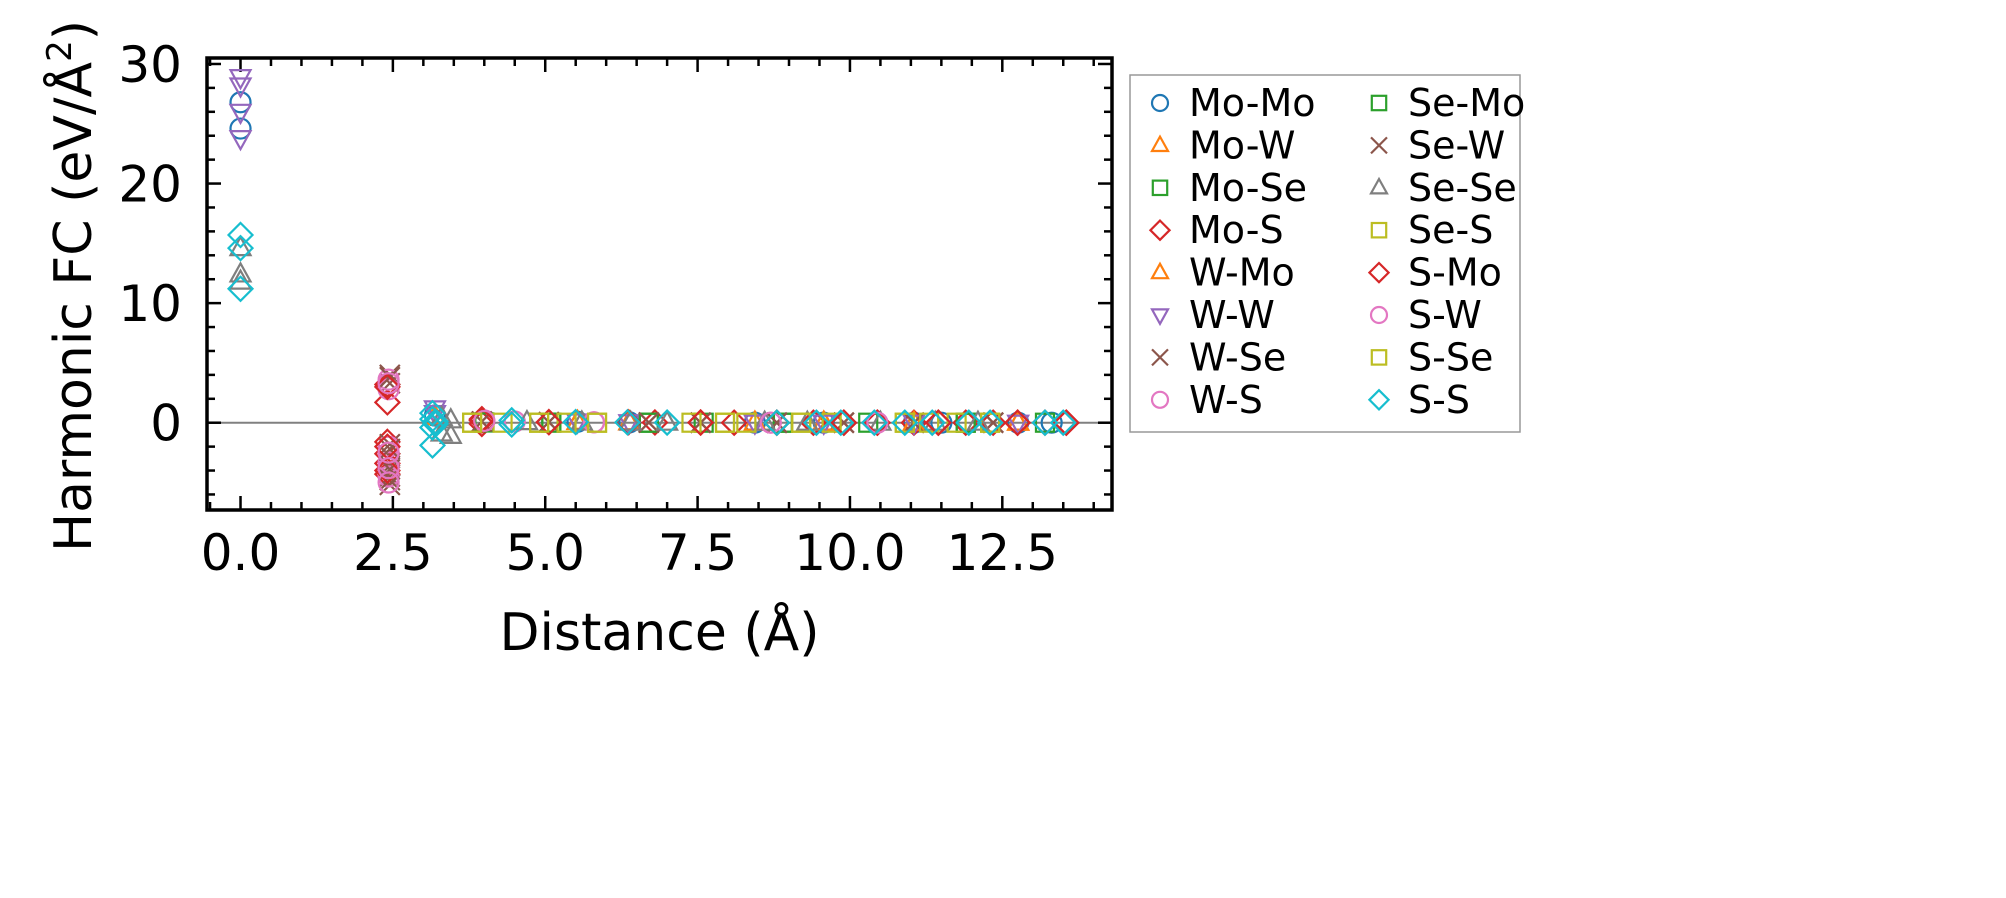 This screenshot has width=2006, height=898. Describe the element at coordinates (166, 424) in the screenshot. I see `y-tick-label: 0` at that location.